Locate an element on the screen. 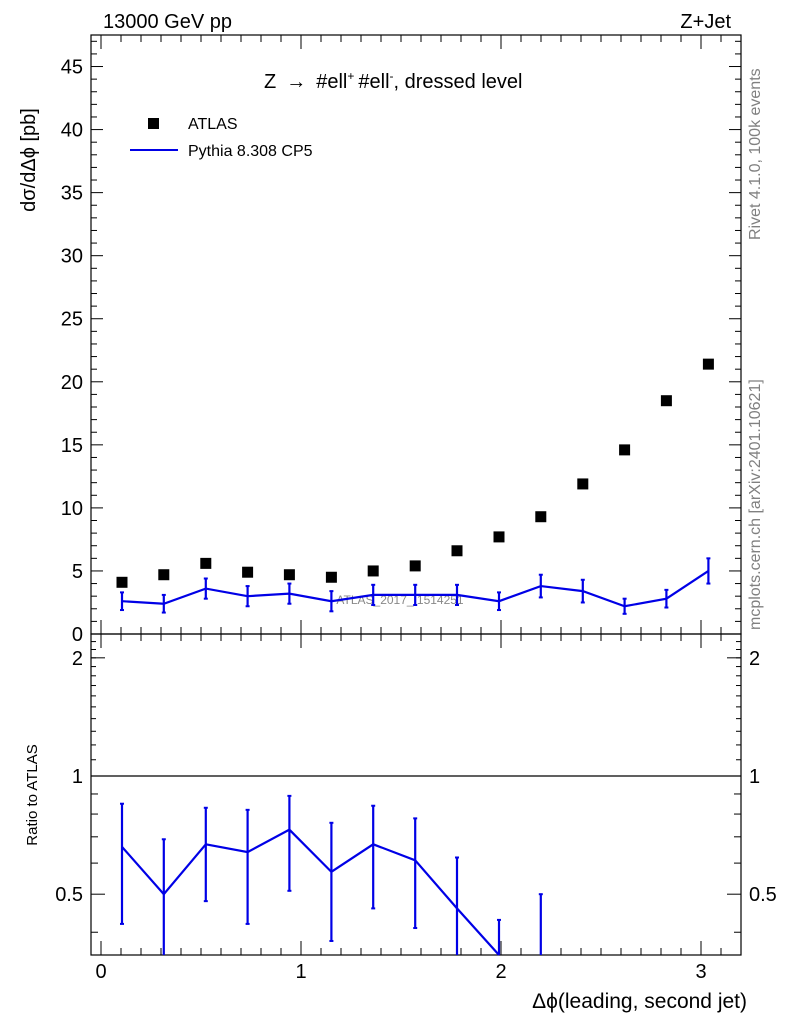 This screenshot has width=786, height=1024. mc-series is located at coordinates (415, 586).